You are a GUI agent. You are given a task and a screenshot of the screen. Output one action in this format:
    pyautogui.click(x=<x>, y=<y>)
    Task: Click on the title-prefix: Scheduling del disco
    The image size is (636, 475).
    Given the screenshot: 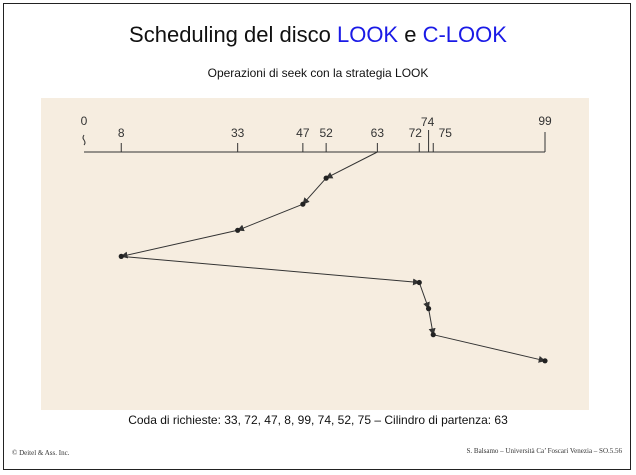 What is the action you would take?
    pyautogui.click(x=233, y=34)
    